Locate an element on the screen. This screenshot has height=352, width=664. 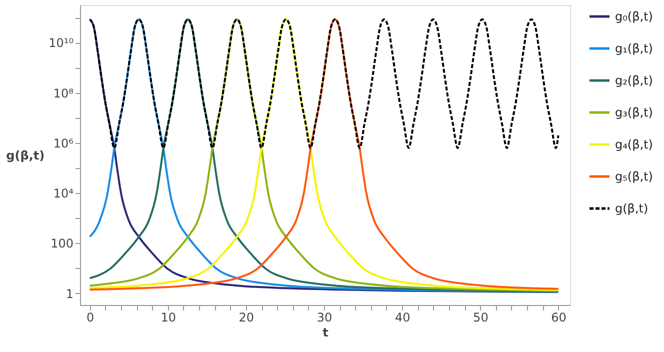
y-tick-label: 100 is located at coordinates (62, 243).